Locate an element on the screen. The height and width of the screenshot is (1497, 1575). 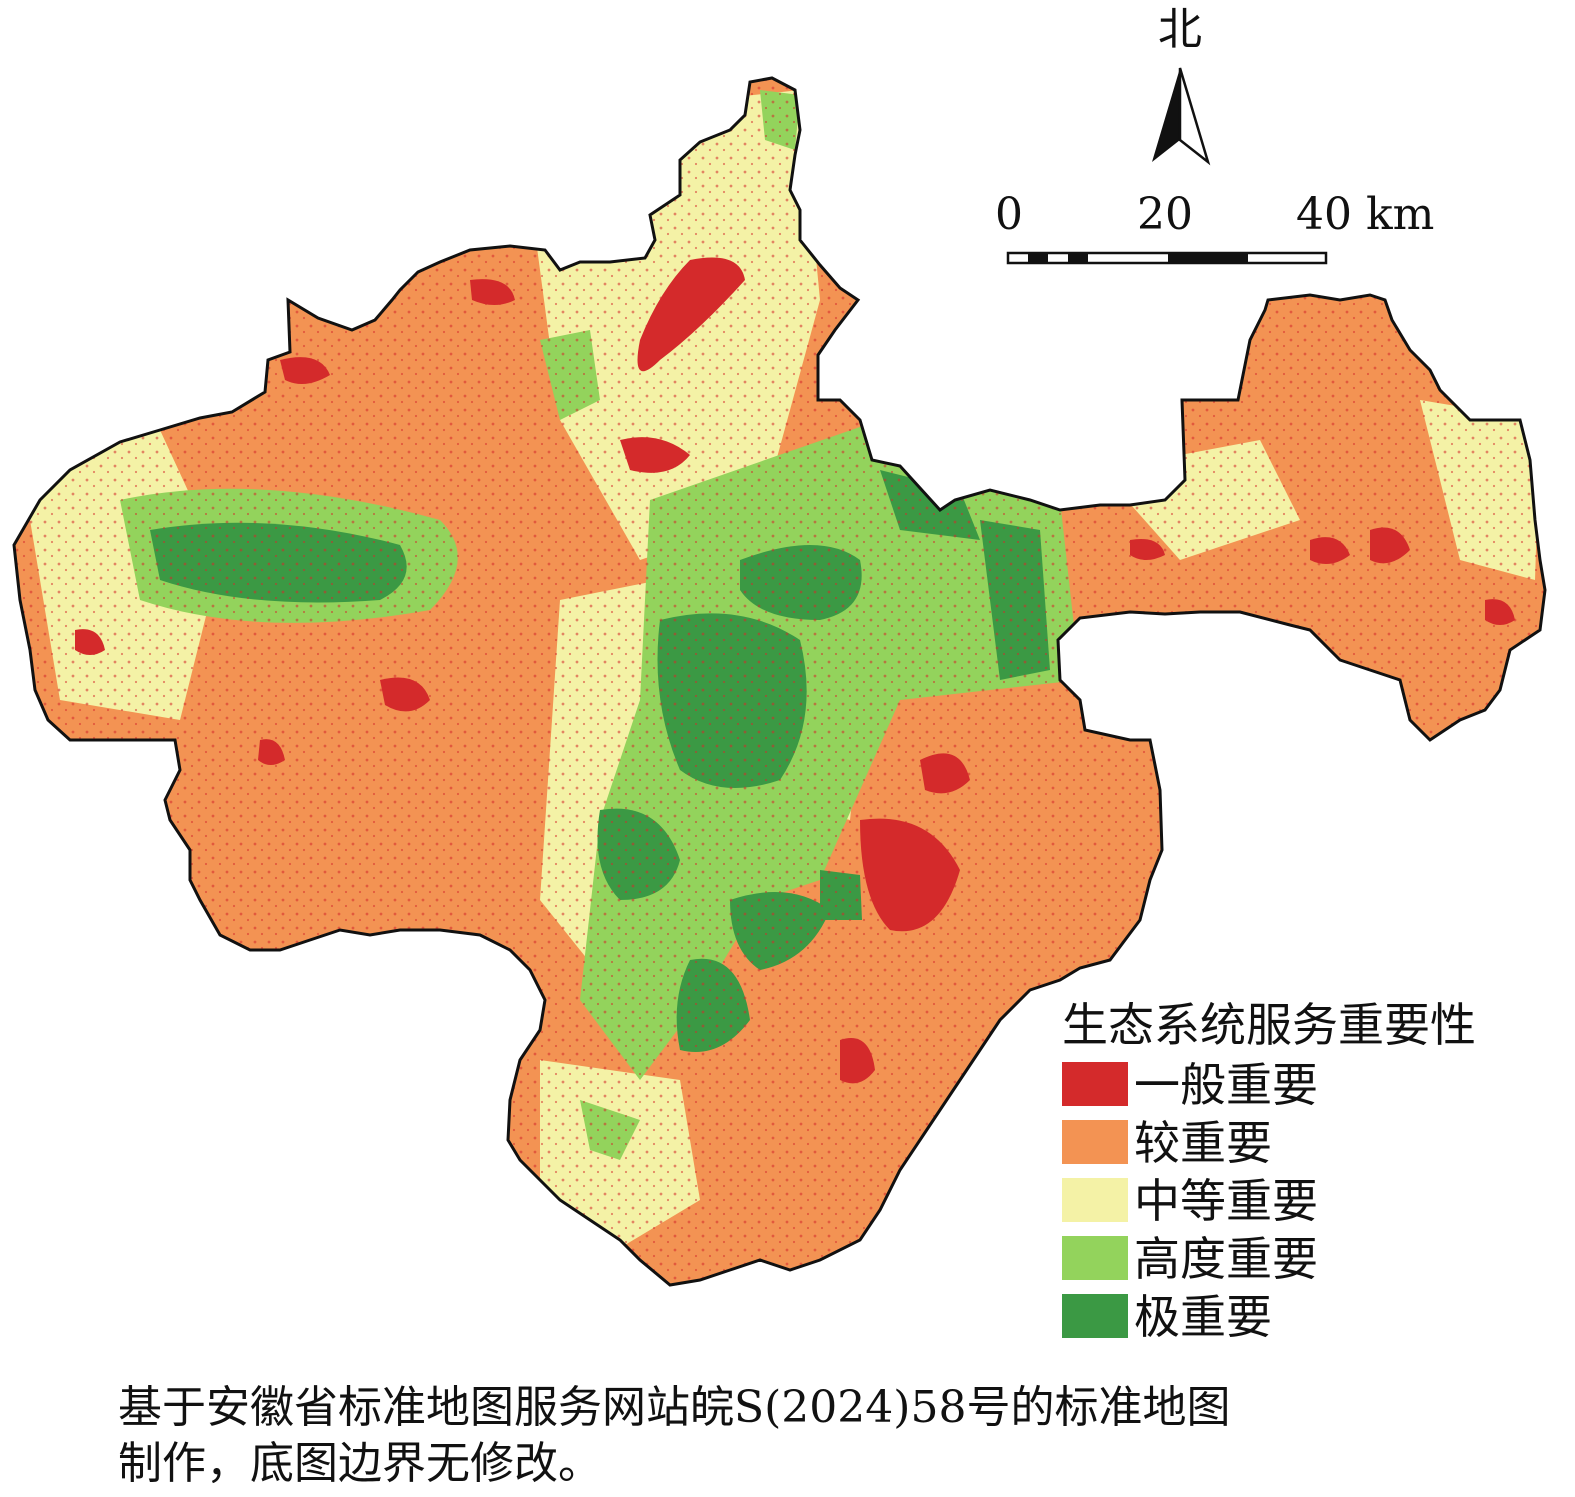
legend-item: 极重要 is located at coordinates (1222, 1317).